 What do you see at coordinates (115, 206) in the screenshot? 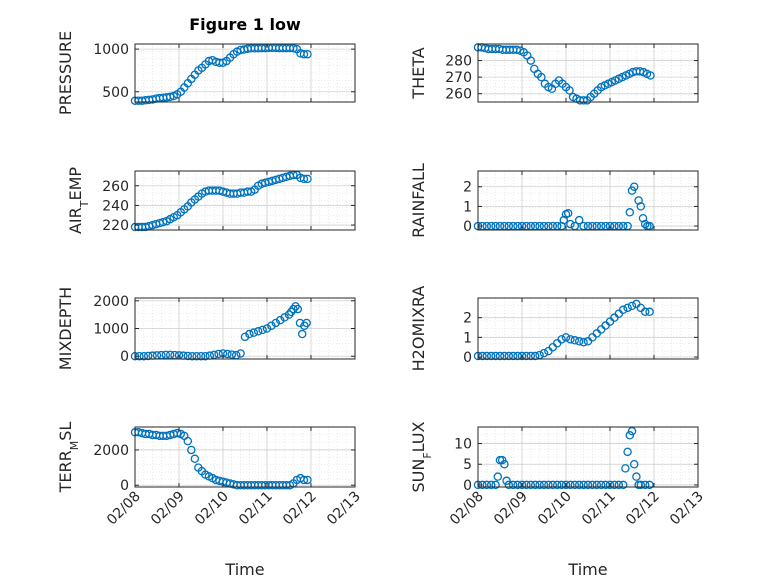
I see `y-tick-label: 240` at bounding box center [115, 206].